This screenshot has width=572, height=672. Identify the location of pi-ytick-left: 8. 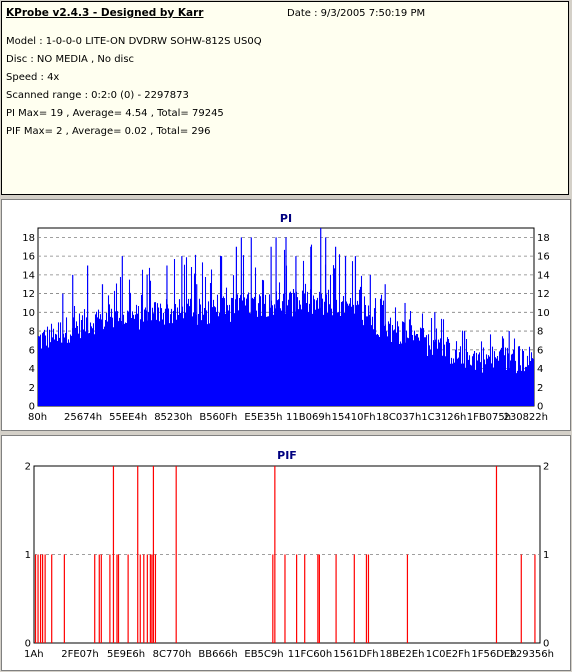
(32, 332).